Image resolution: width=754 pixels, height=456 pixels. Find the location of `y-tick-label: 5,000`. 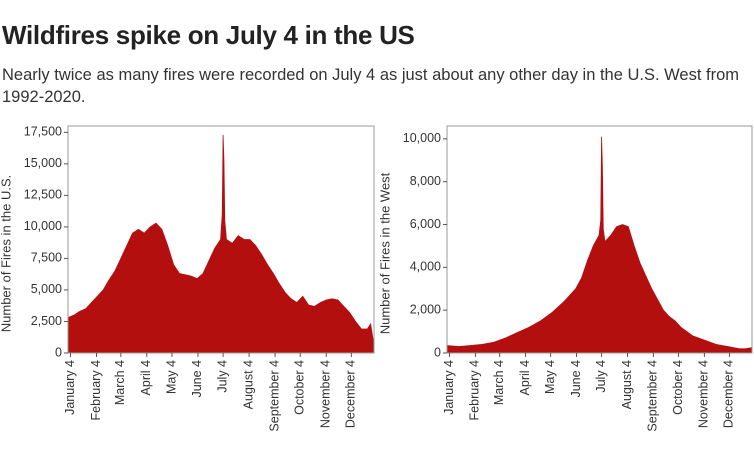

y-tick-label: 5,000 is located at coordinates (46, 289).